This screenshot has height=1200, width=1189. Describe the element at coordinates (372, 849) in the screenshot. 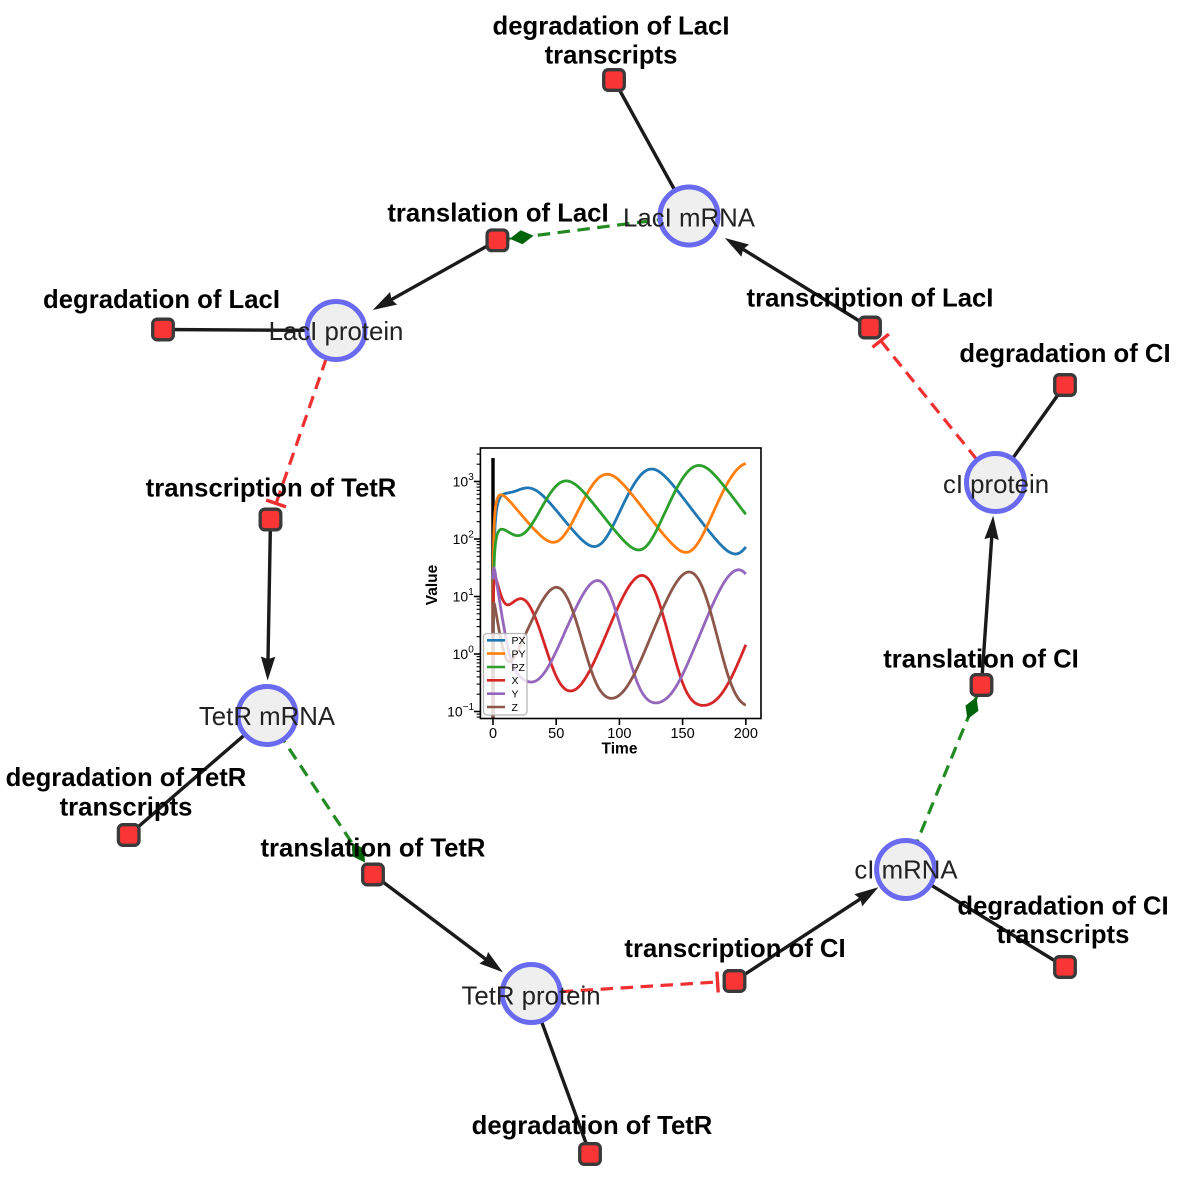

I see `svg-text: translation of TetR` at that location.